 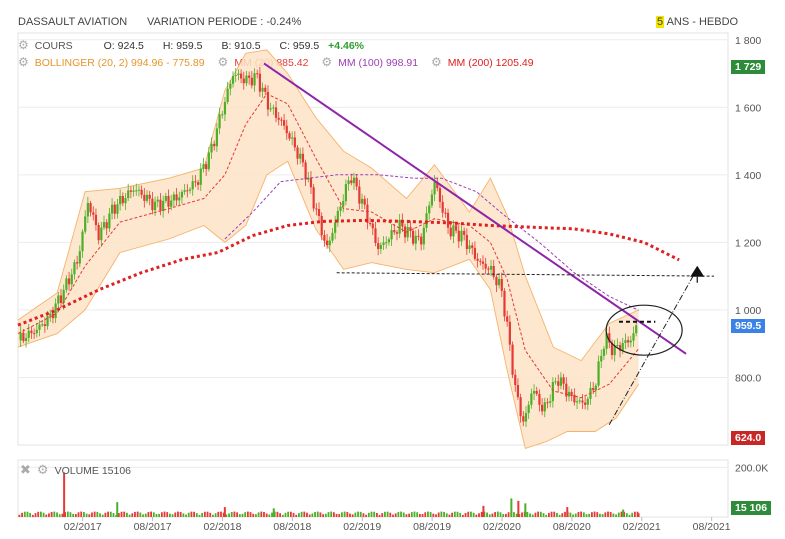 I want to click on x-tick-label: 08/2017, so click(x=153, y=527).